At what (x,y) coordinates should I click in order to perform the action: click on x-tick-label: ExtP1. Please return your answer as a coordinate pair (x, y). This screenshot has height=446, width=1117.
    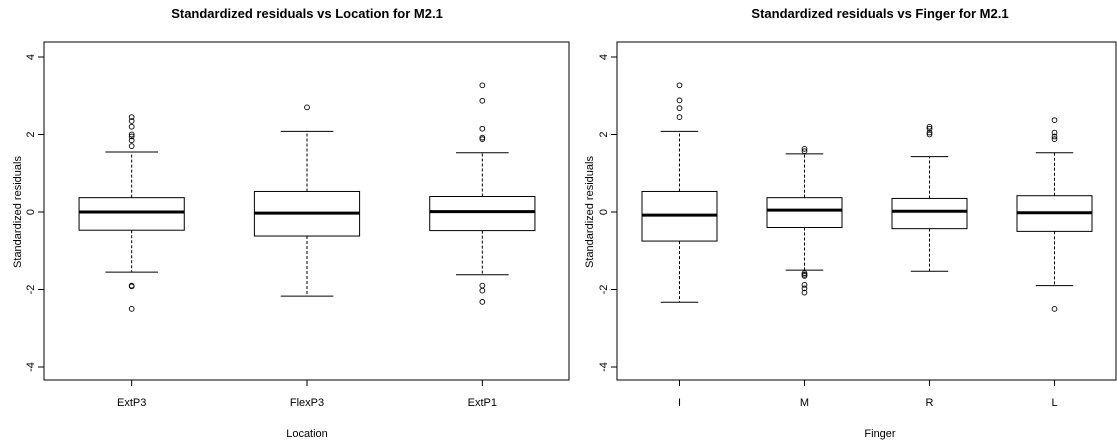
    Looking at the image, I should click on (482, 403).